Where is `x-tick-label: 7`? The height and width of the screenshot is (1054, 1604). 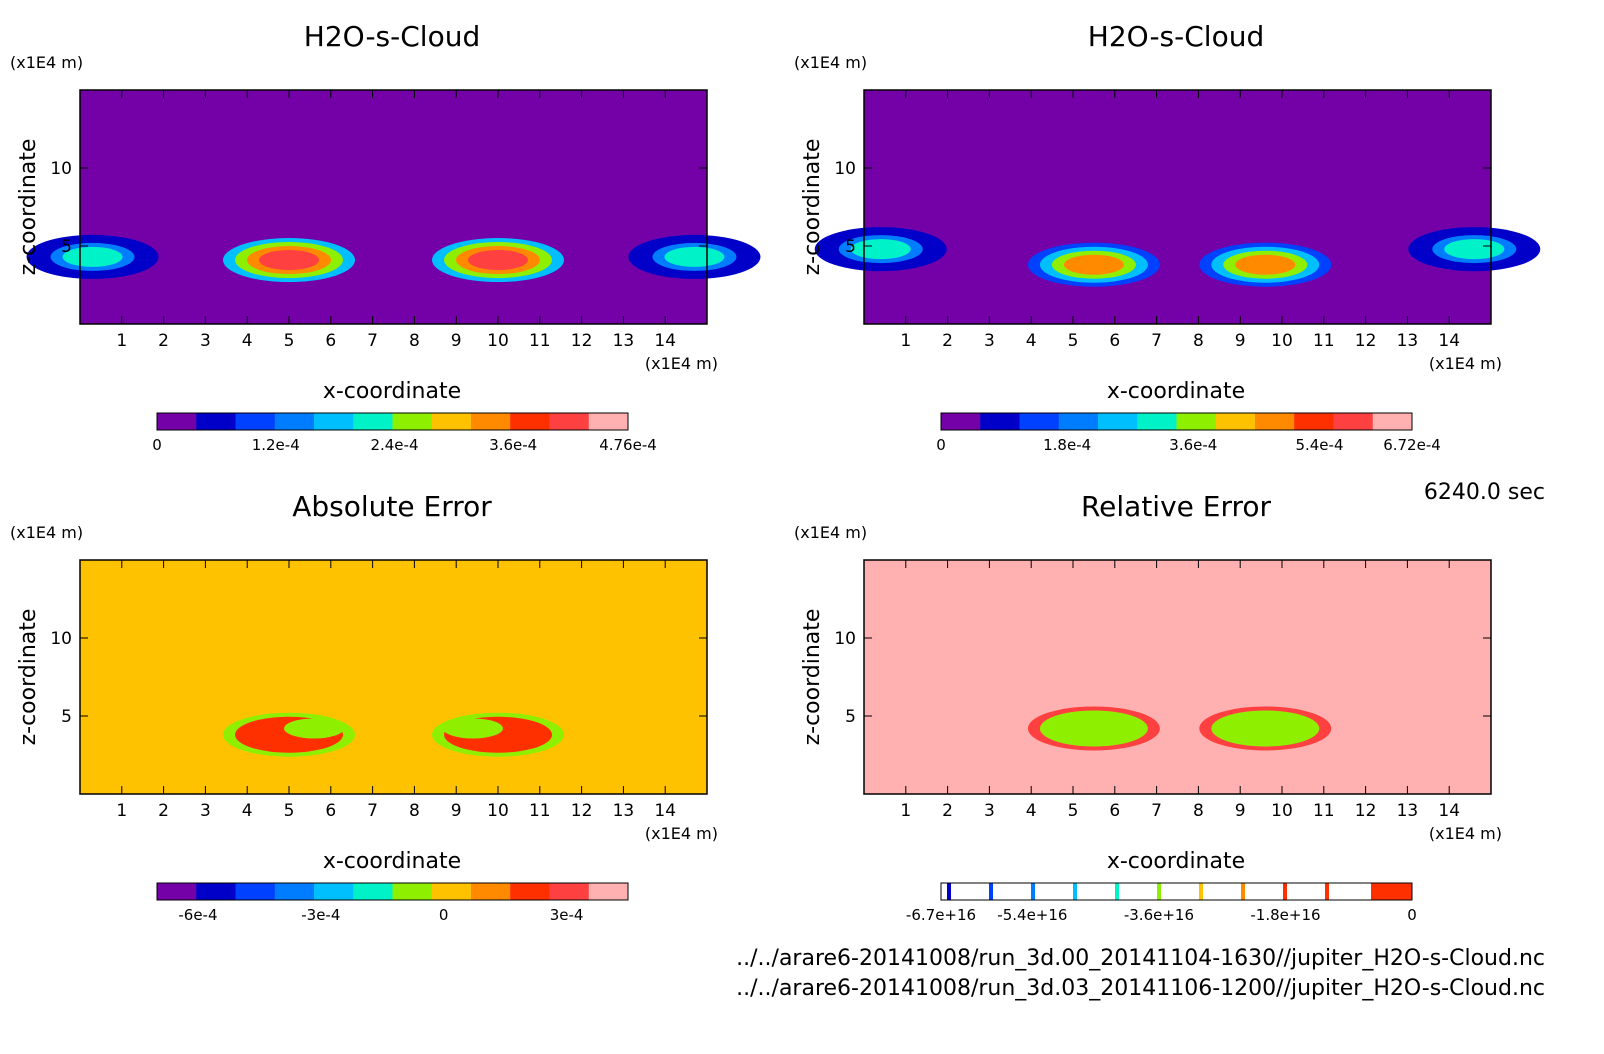 x-tick-label: 7 is located at coordinates (372, 341).